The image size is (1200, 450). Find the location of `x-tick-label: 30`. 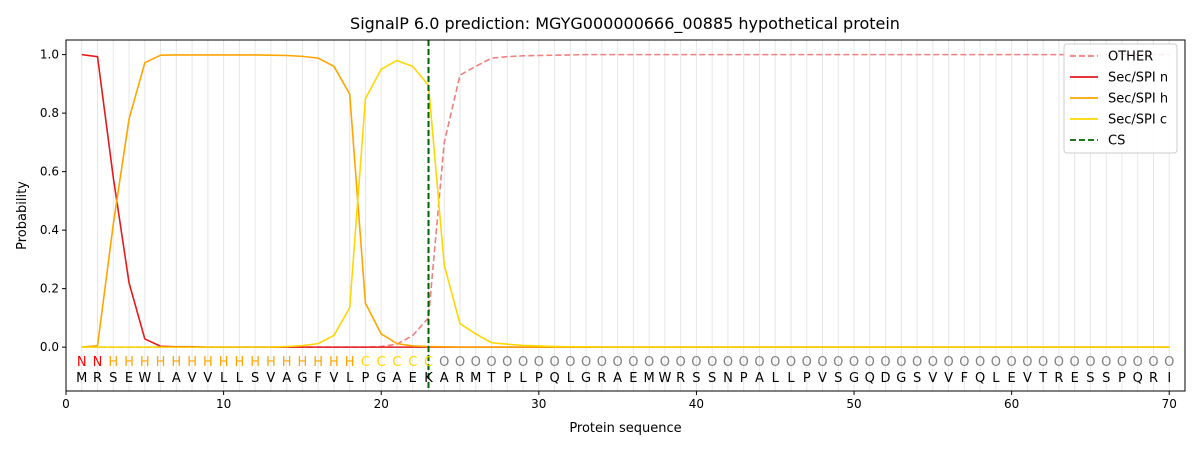

x-tick-label: 30 is located at coordinates (538, 404).